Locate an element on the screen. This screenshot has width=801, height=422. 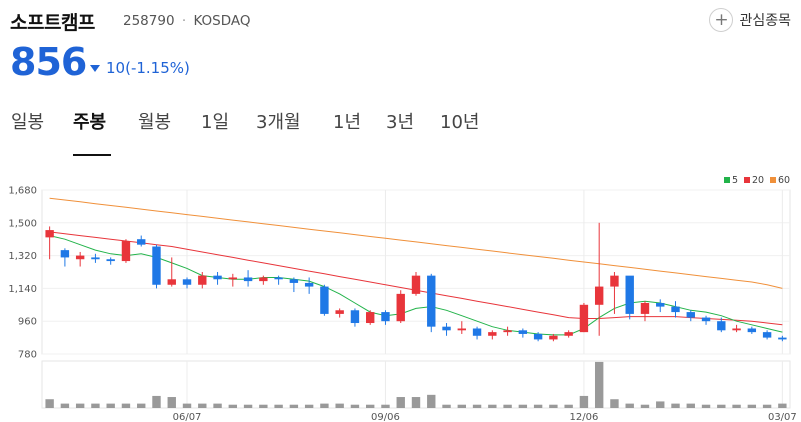
y-tick-label: 1,320 is located at coordinates (22, 256).